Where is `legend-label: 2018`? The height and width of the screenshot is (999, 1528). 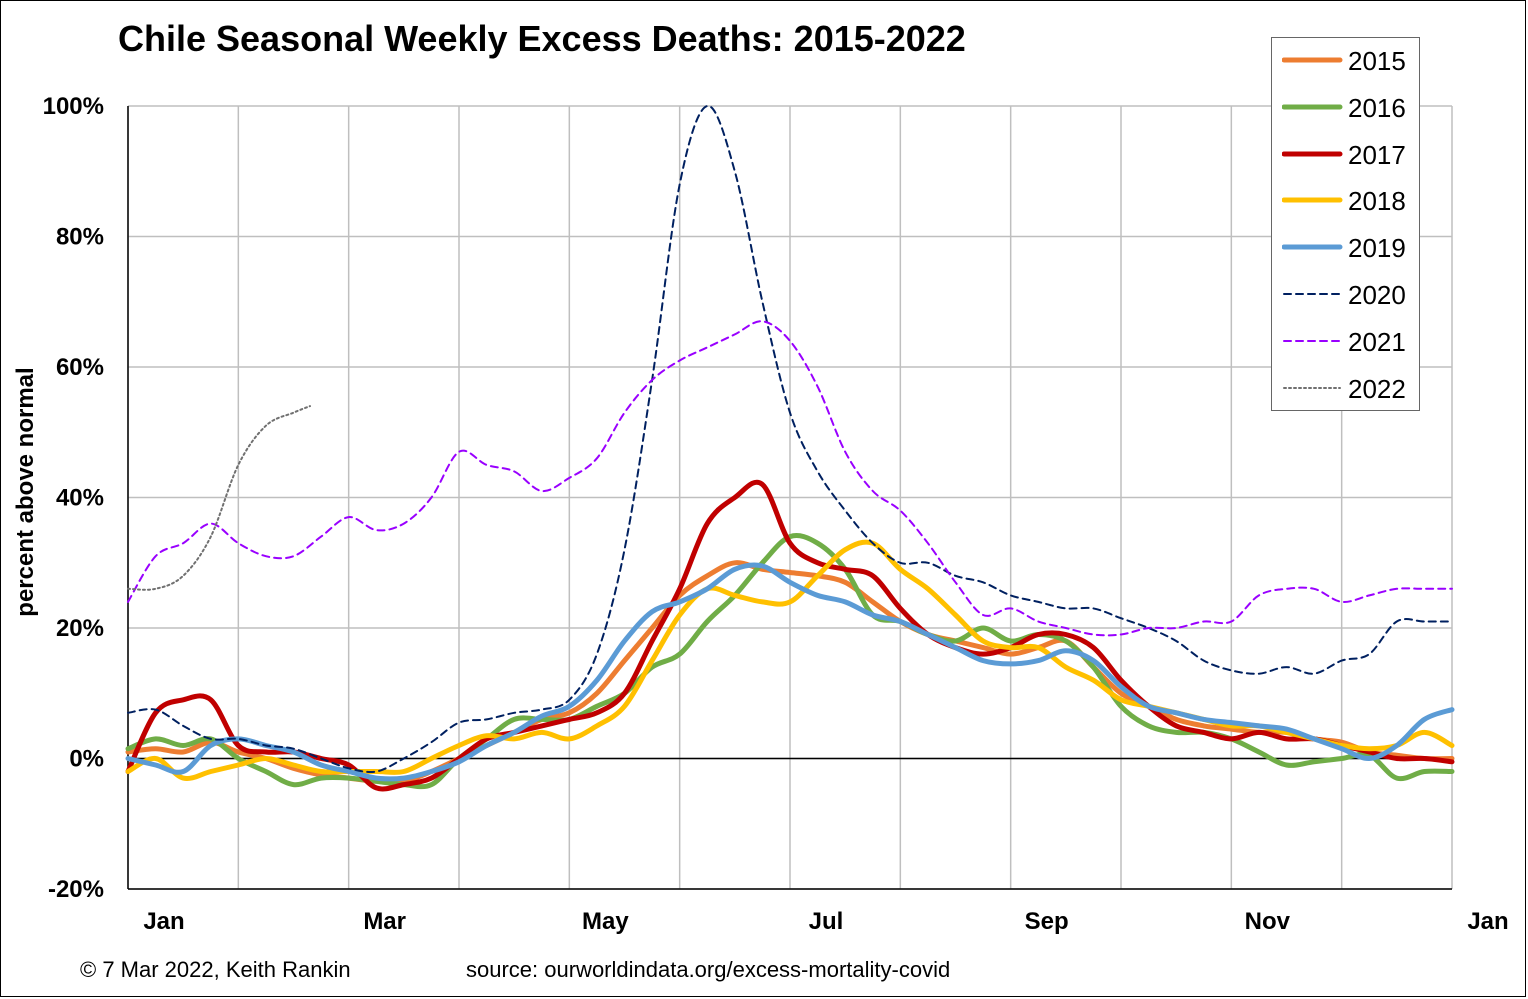 legend-label: 2018 is located at coordinates (1377, 201).